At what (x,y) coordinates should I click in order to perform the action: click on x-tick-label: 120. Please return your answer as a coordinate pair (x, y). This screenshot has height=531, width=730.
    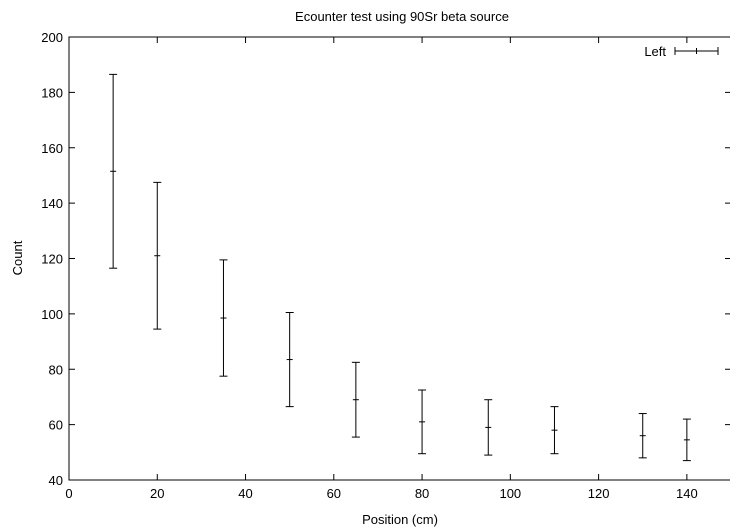
    Looking at the image, I should click on (599, 493).